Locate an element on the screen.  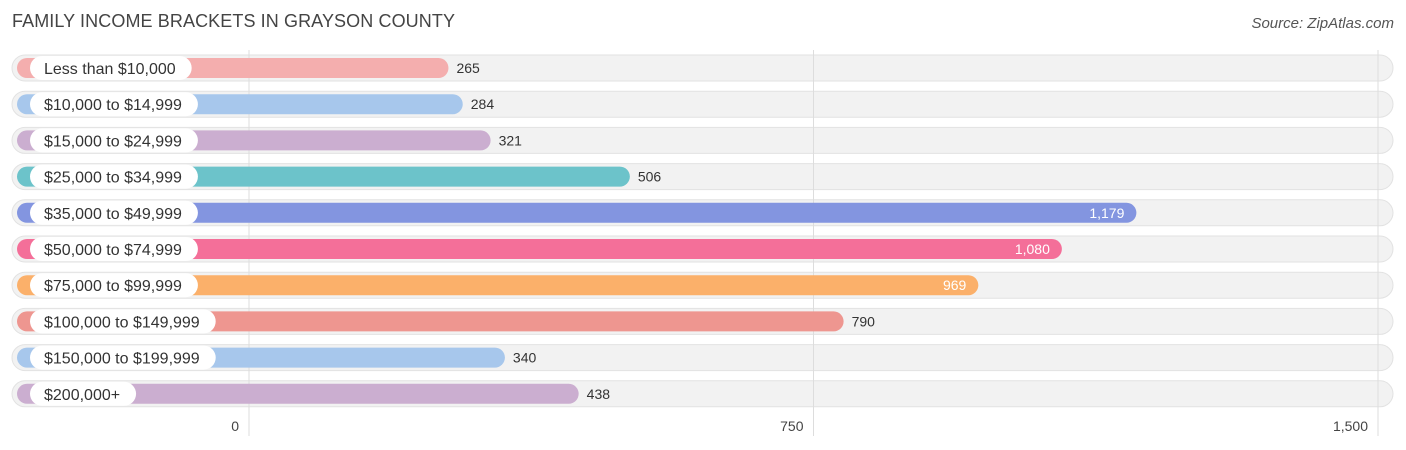
category-label: $50,000 to $74,999 is located at coordinates (113, 250).